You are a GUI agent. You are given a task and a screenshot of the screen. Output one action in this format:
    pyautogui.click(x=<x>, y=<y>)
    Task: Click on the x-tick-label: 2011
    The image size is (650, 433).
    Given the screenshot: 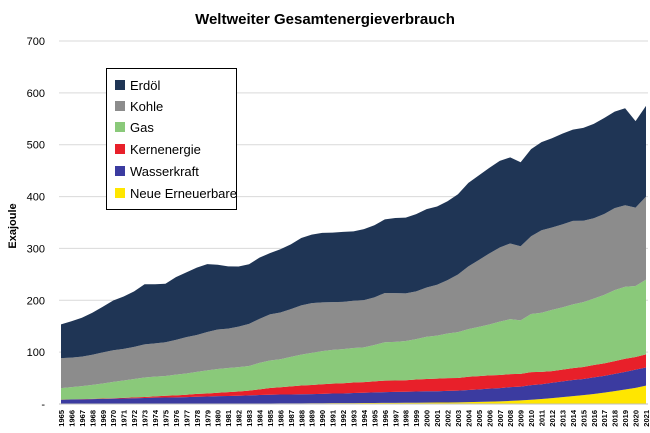 What is the action you would take?
    pyautogui.click(x=542, y=418)
    